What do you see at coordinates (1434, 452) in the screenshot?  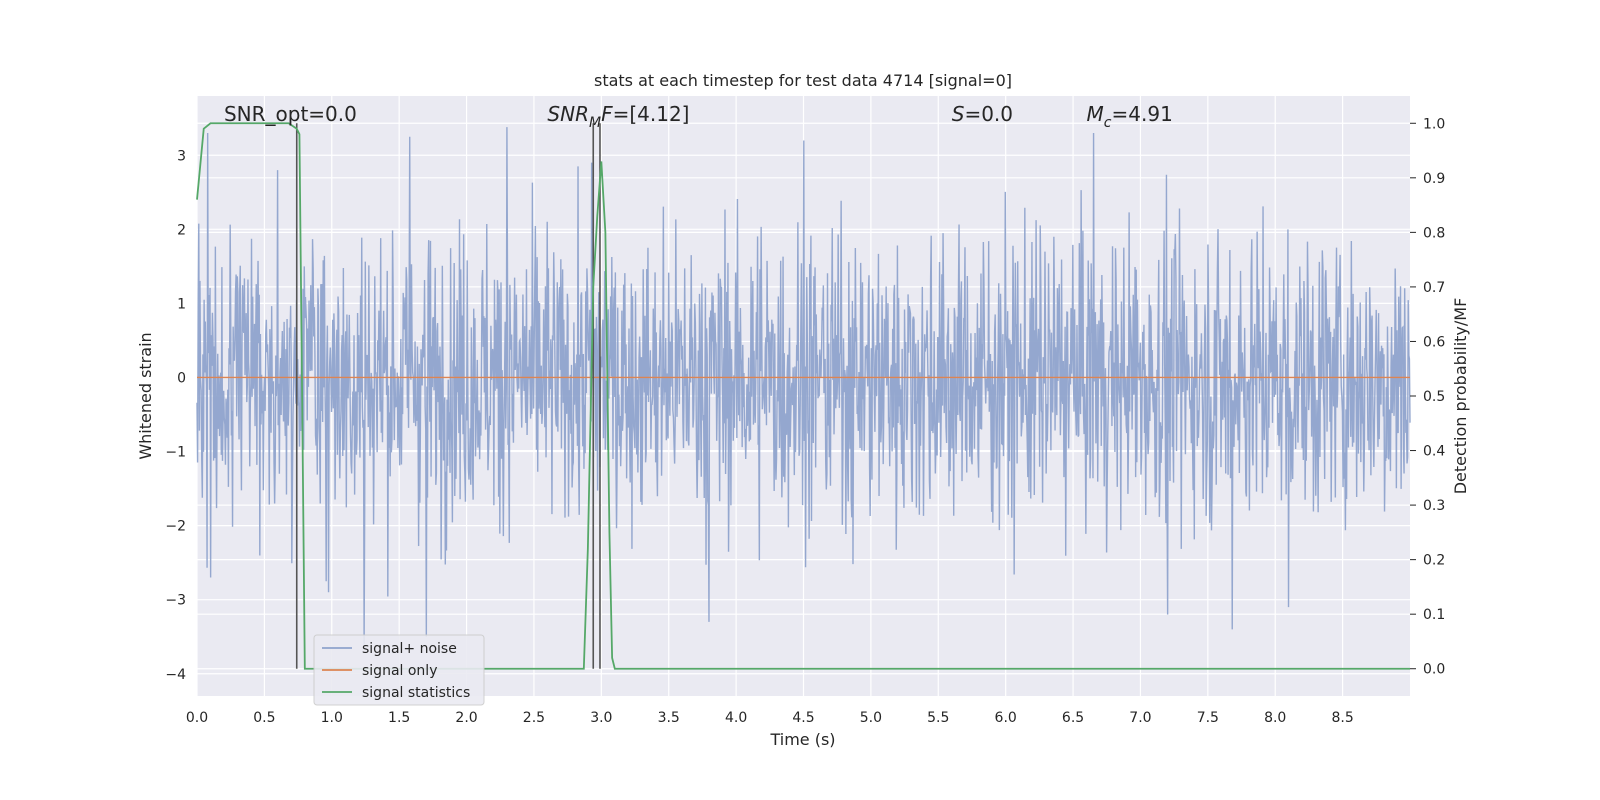 I see `y2-tick-label-6: 0.4` at bounding box center [1434, 452].